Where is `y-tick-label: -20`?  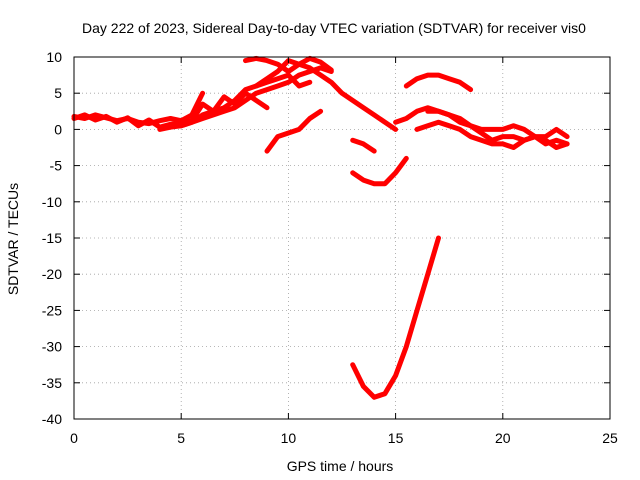
y-tick-label: -20 is located at coordinates (52, 274).